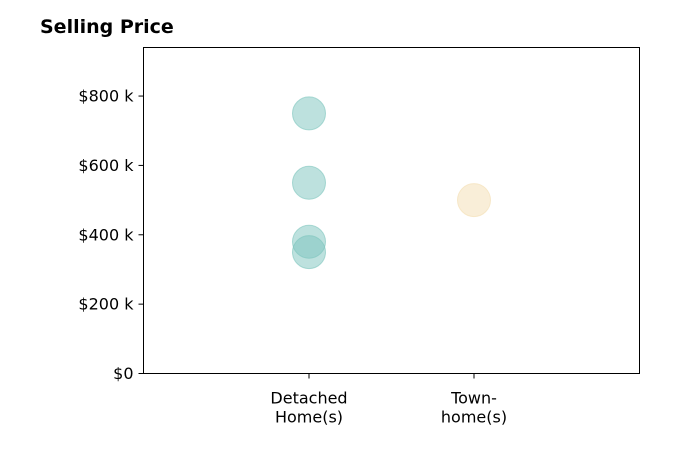 Image resolution: width=679 pixels, height=462 pixels. Describe the element at coordinates (308, 398) in the screenshot. I see `x-tick-label: Detached` at that location.